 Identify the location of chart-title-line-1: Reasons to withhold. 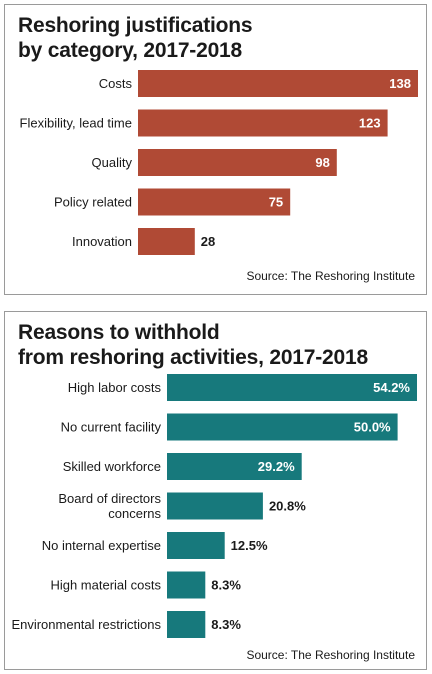
(119, 332).